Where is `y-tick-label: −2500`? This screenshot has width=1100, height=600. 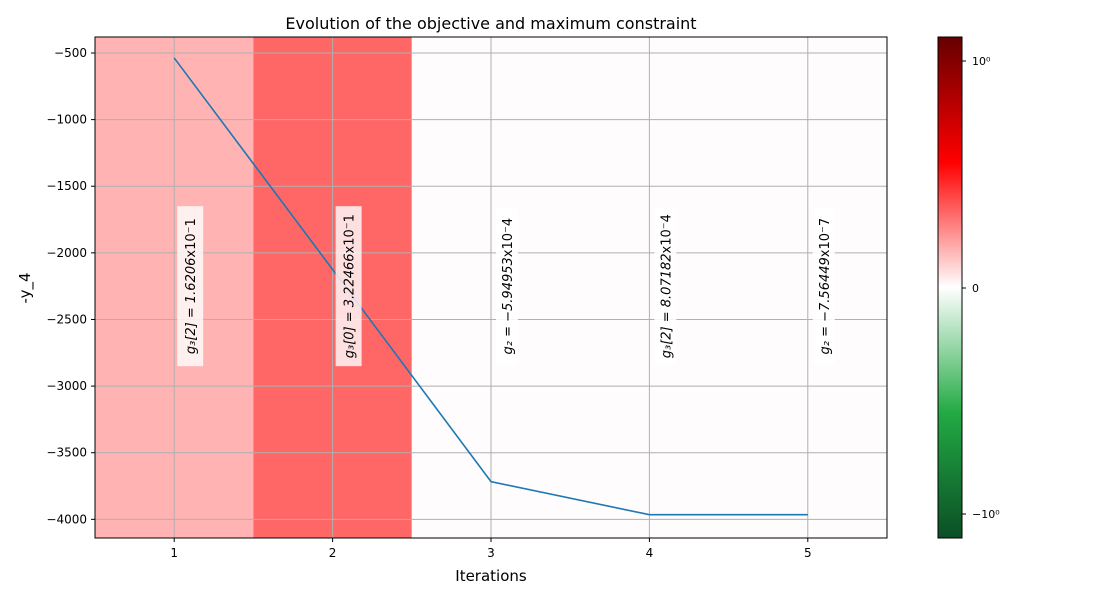 y-tick-label: −2500 is located at coordinates (66, 319).